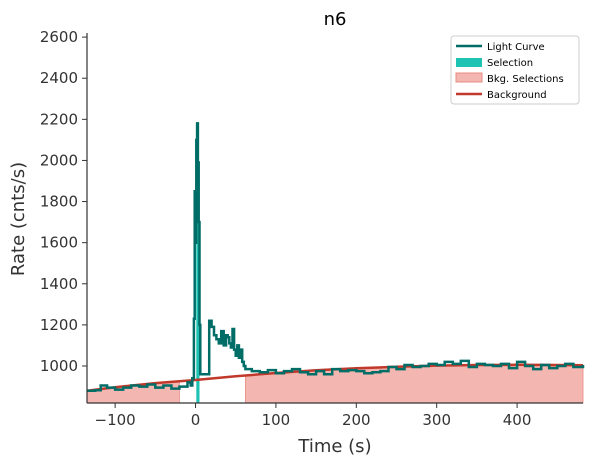  Describe the element at coordinates (59, 119) in the screenshot. I see `y-tick-label: 2200` at that location.